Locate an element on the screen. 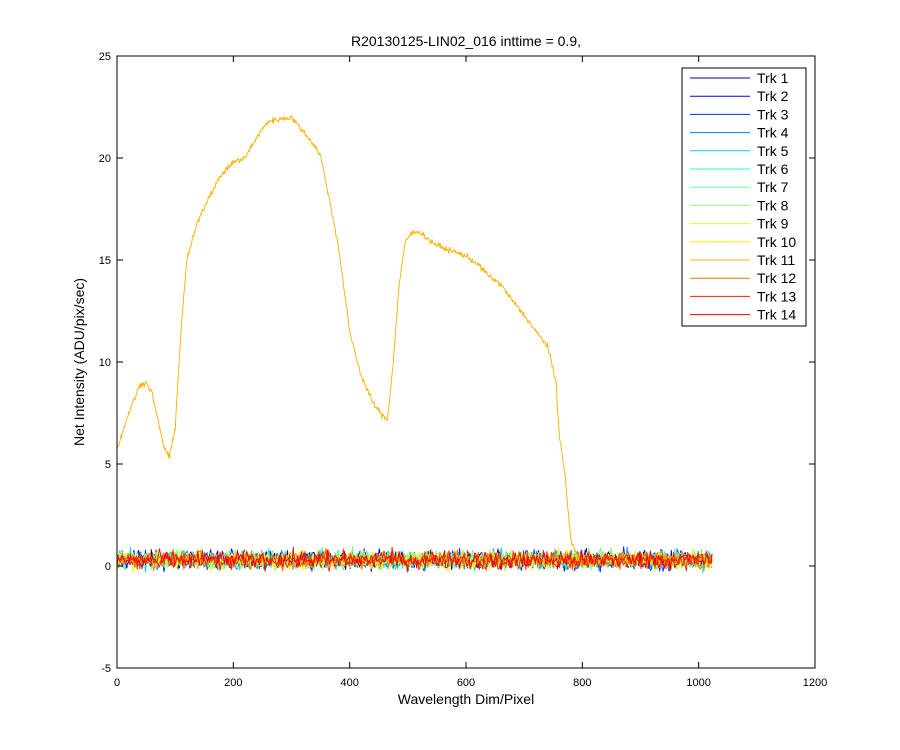 This screenshot has width=900, height=750. legend-label: Trk 10 is located at coordinates (776, 242).